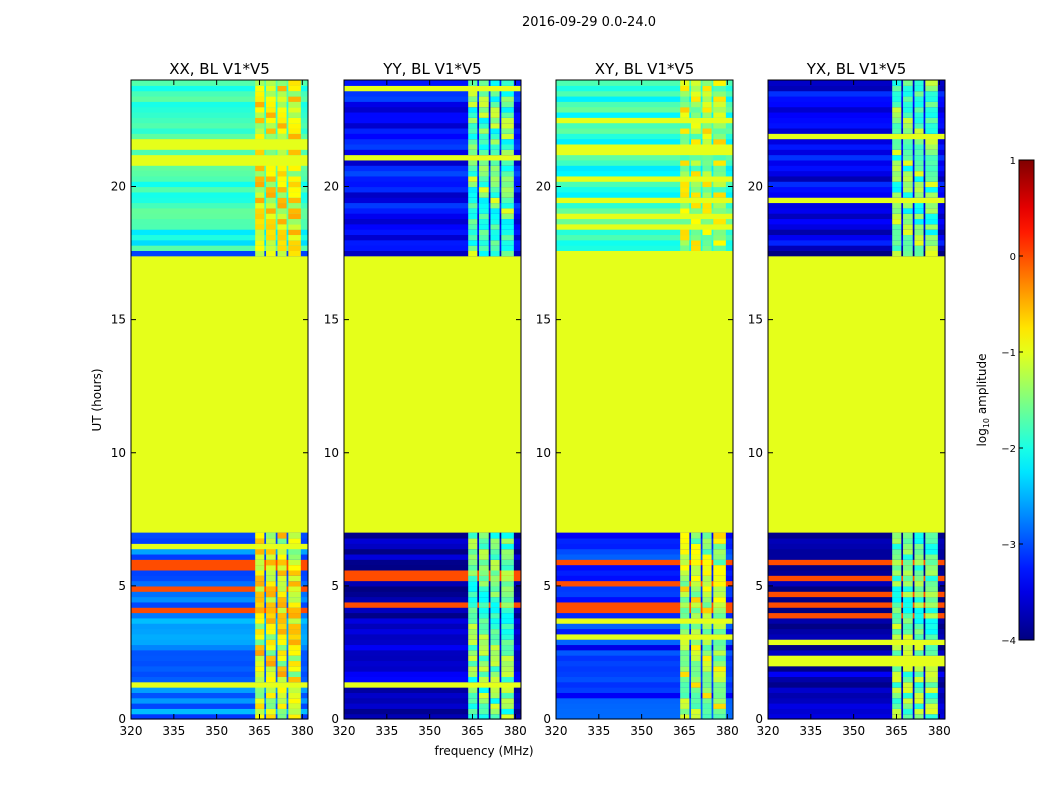  Describe the element at coordinates (589, 22) in the screenshot. I see `figure-suptitle: 2016-09-29 0.0-24.0` at that location.